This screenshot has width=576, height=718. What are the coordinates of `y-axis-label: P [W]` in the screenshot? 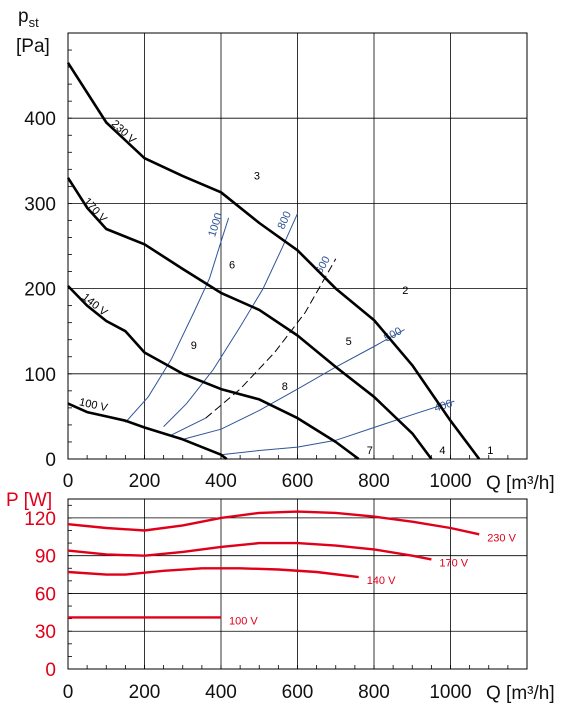 It's located at (29, 500).